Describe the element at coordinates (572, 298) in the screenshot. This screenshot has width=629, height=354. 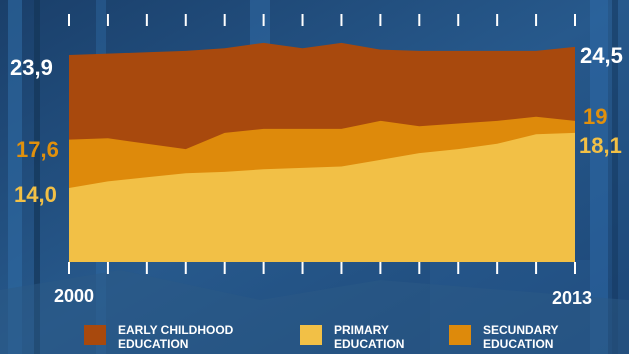
I see `x-tick-label-end: 2013` at that location.